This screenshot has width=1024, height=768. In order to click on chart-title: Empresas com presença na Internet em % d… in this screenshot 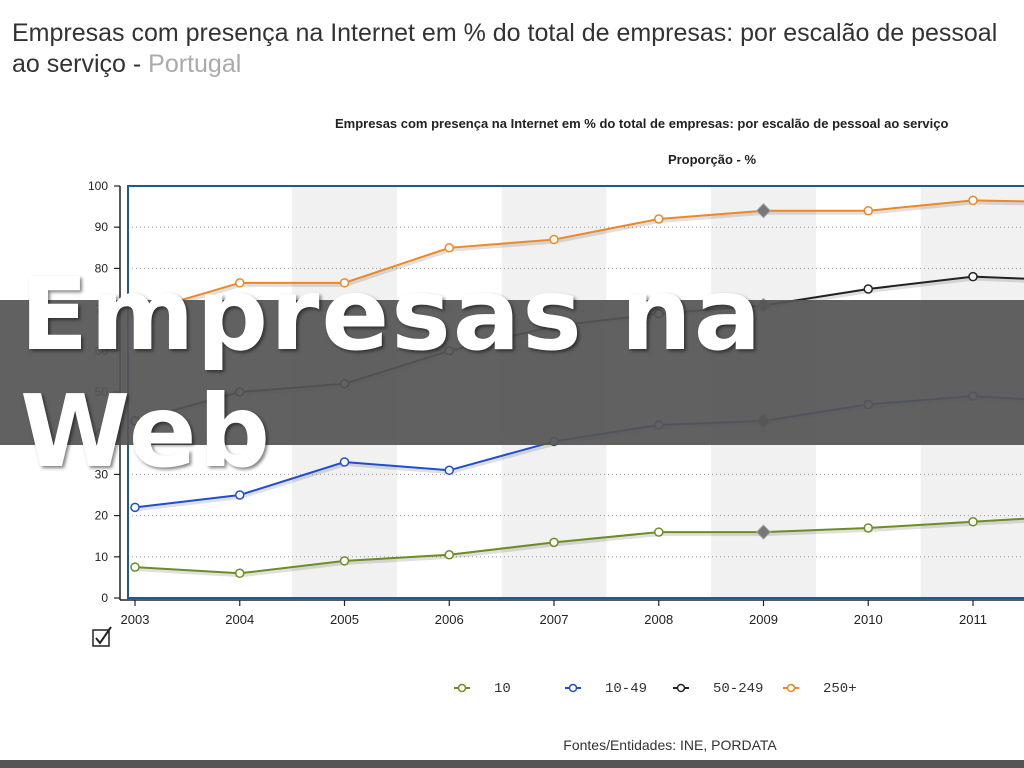, I will do `click(641, 123)`.